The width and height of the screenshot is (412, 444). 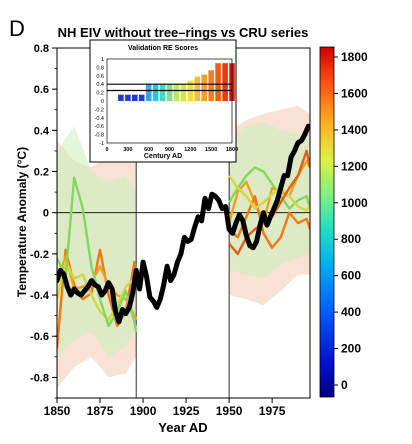 What do you see at coordinates (354, 93) in the screenshot?
I see `colorbar-tick-label: 1600` at bounding box center [354, 93].